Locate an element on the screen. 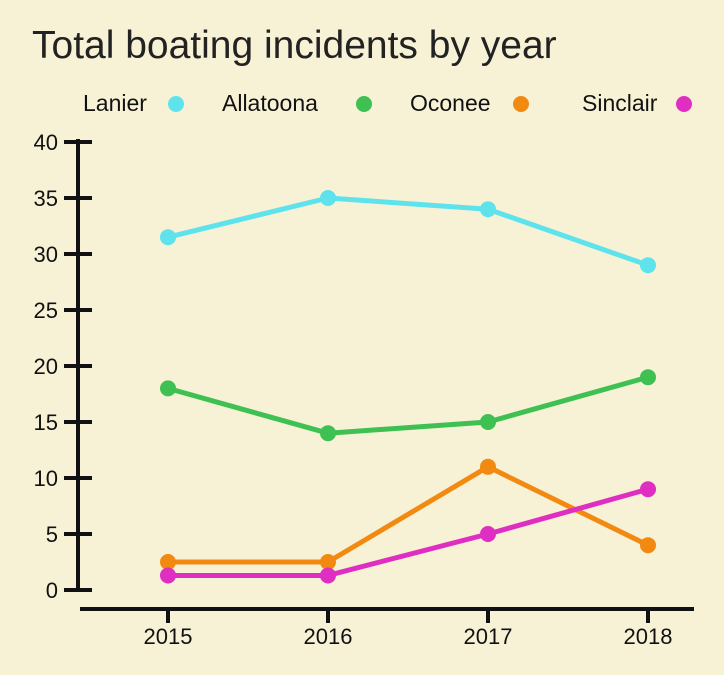  series-line-lanier is located at coordinates (408, 231).